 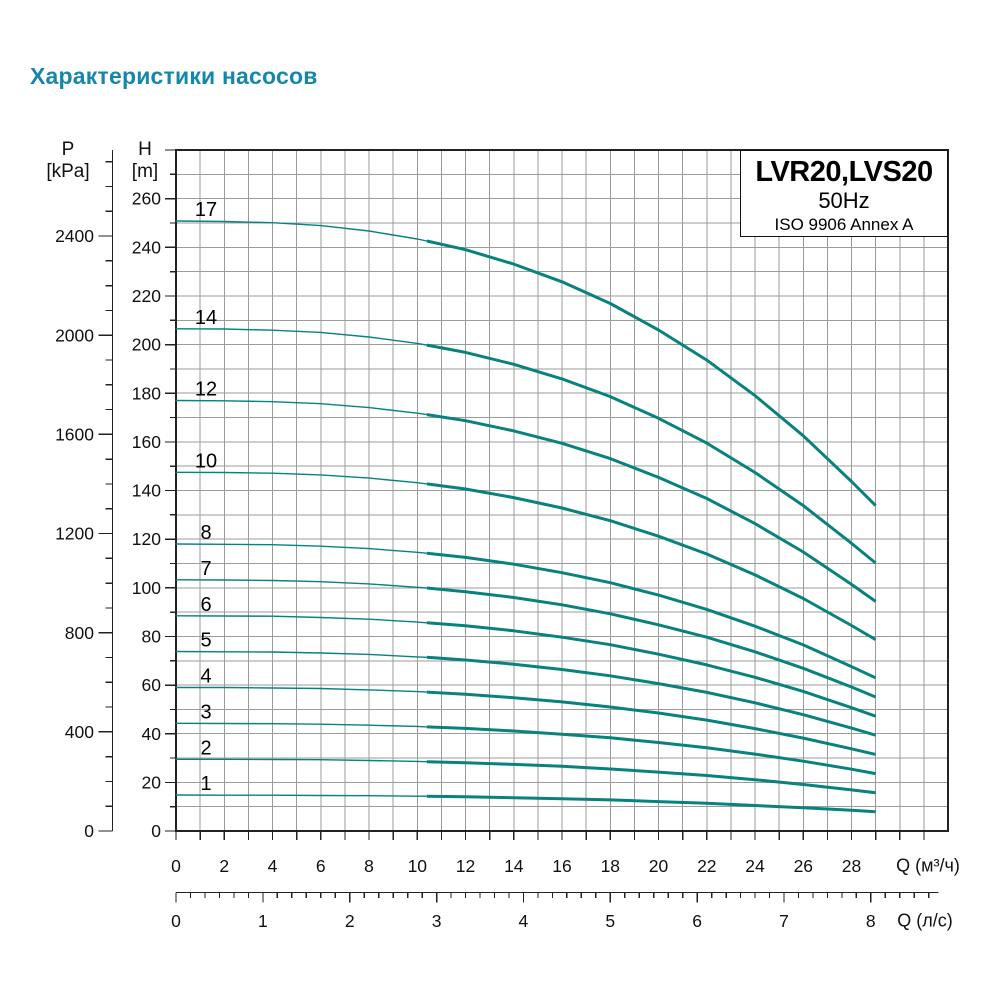 I want to click on pump-curve-2-thick, so click(x=651, y=777).